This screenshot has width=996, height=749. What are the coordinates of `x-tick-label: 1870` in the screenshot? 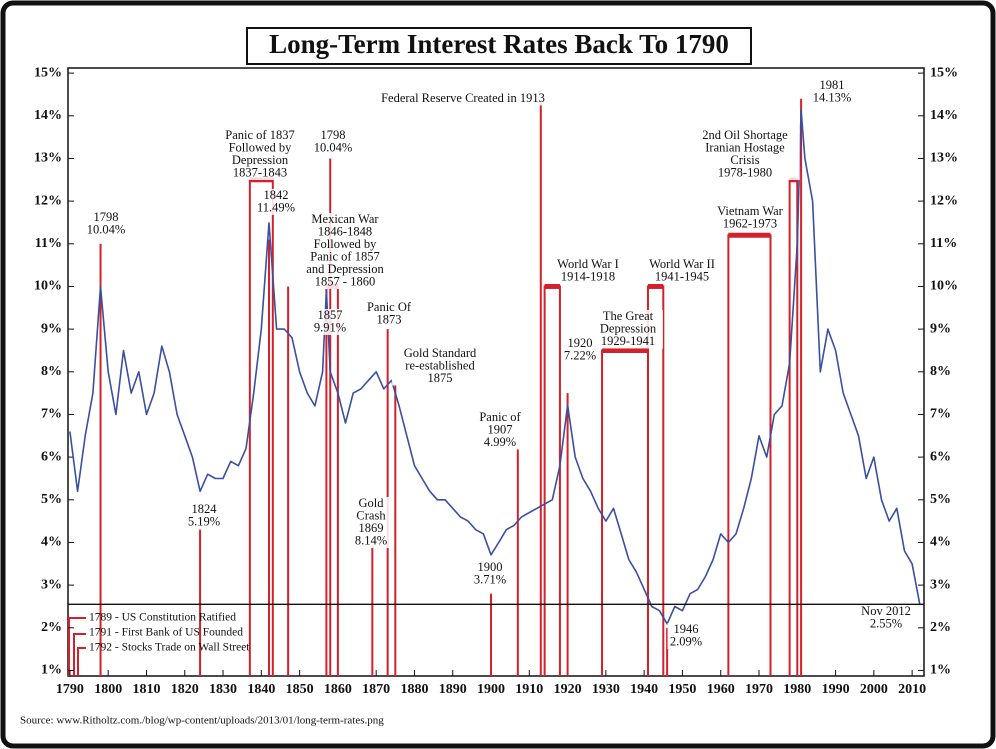 It's located at (376, 689).